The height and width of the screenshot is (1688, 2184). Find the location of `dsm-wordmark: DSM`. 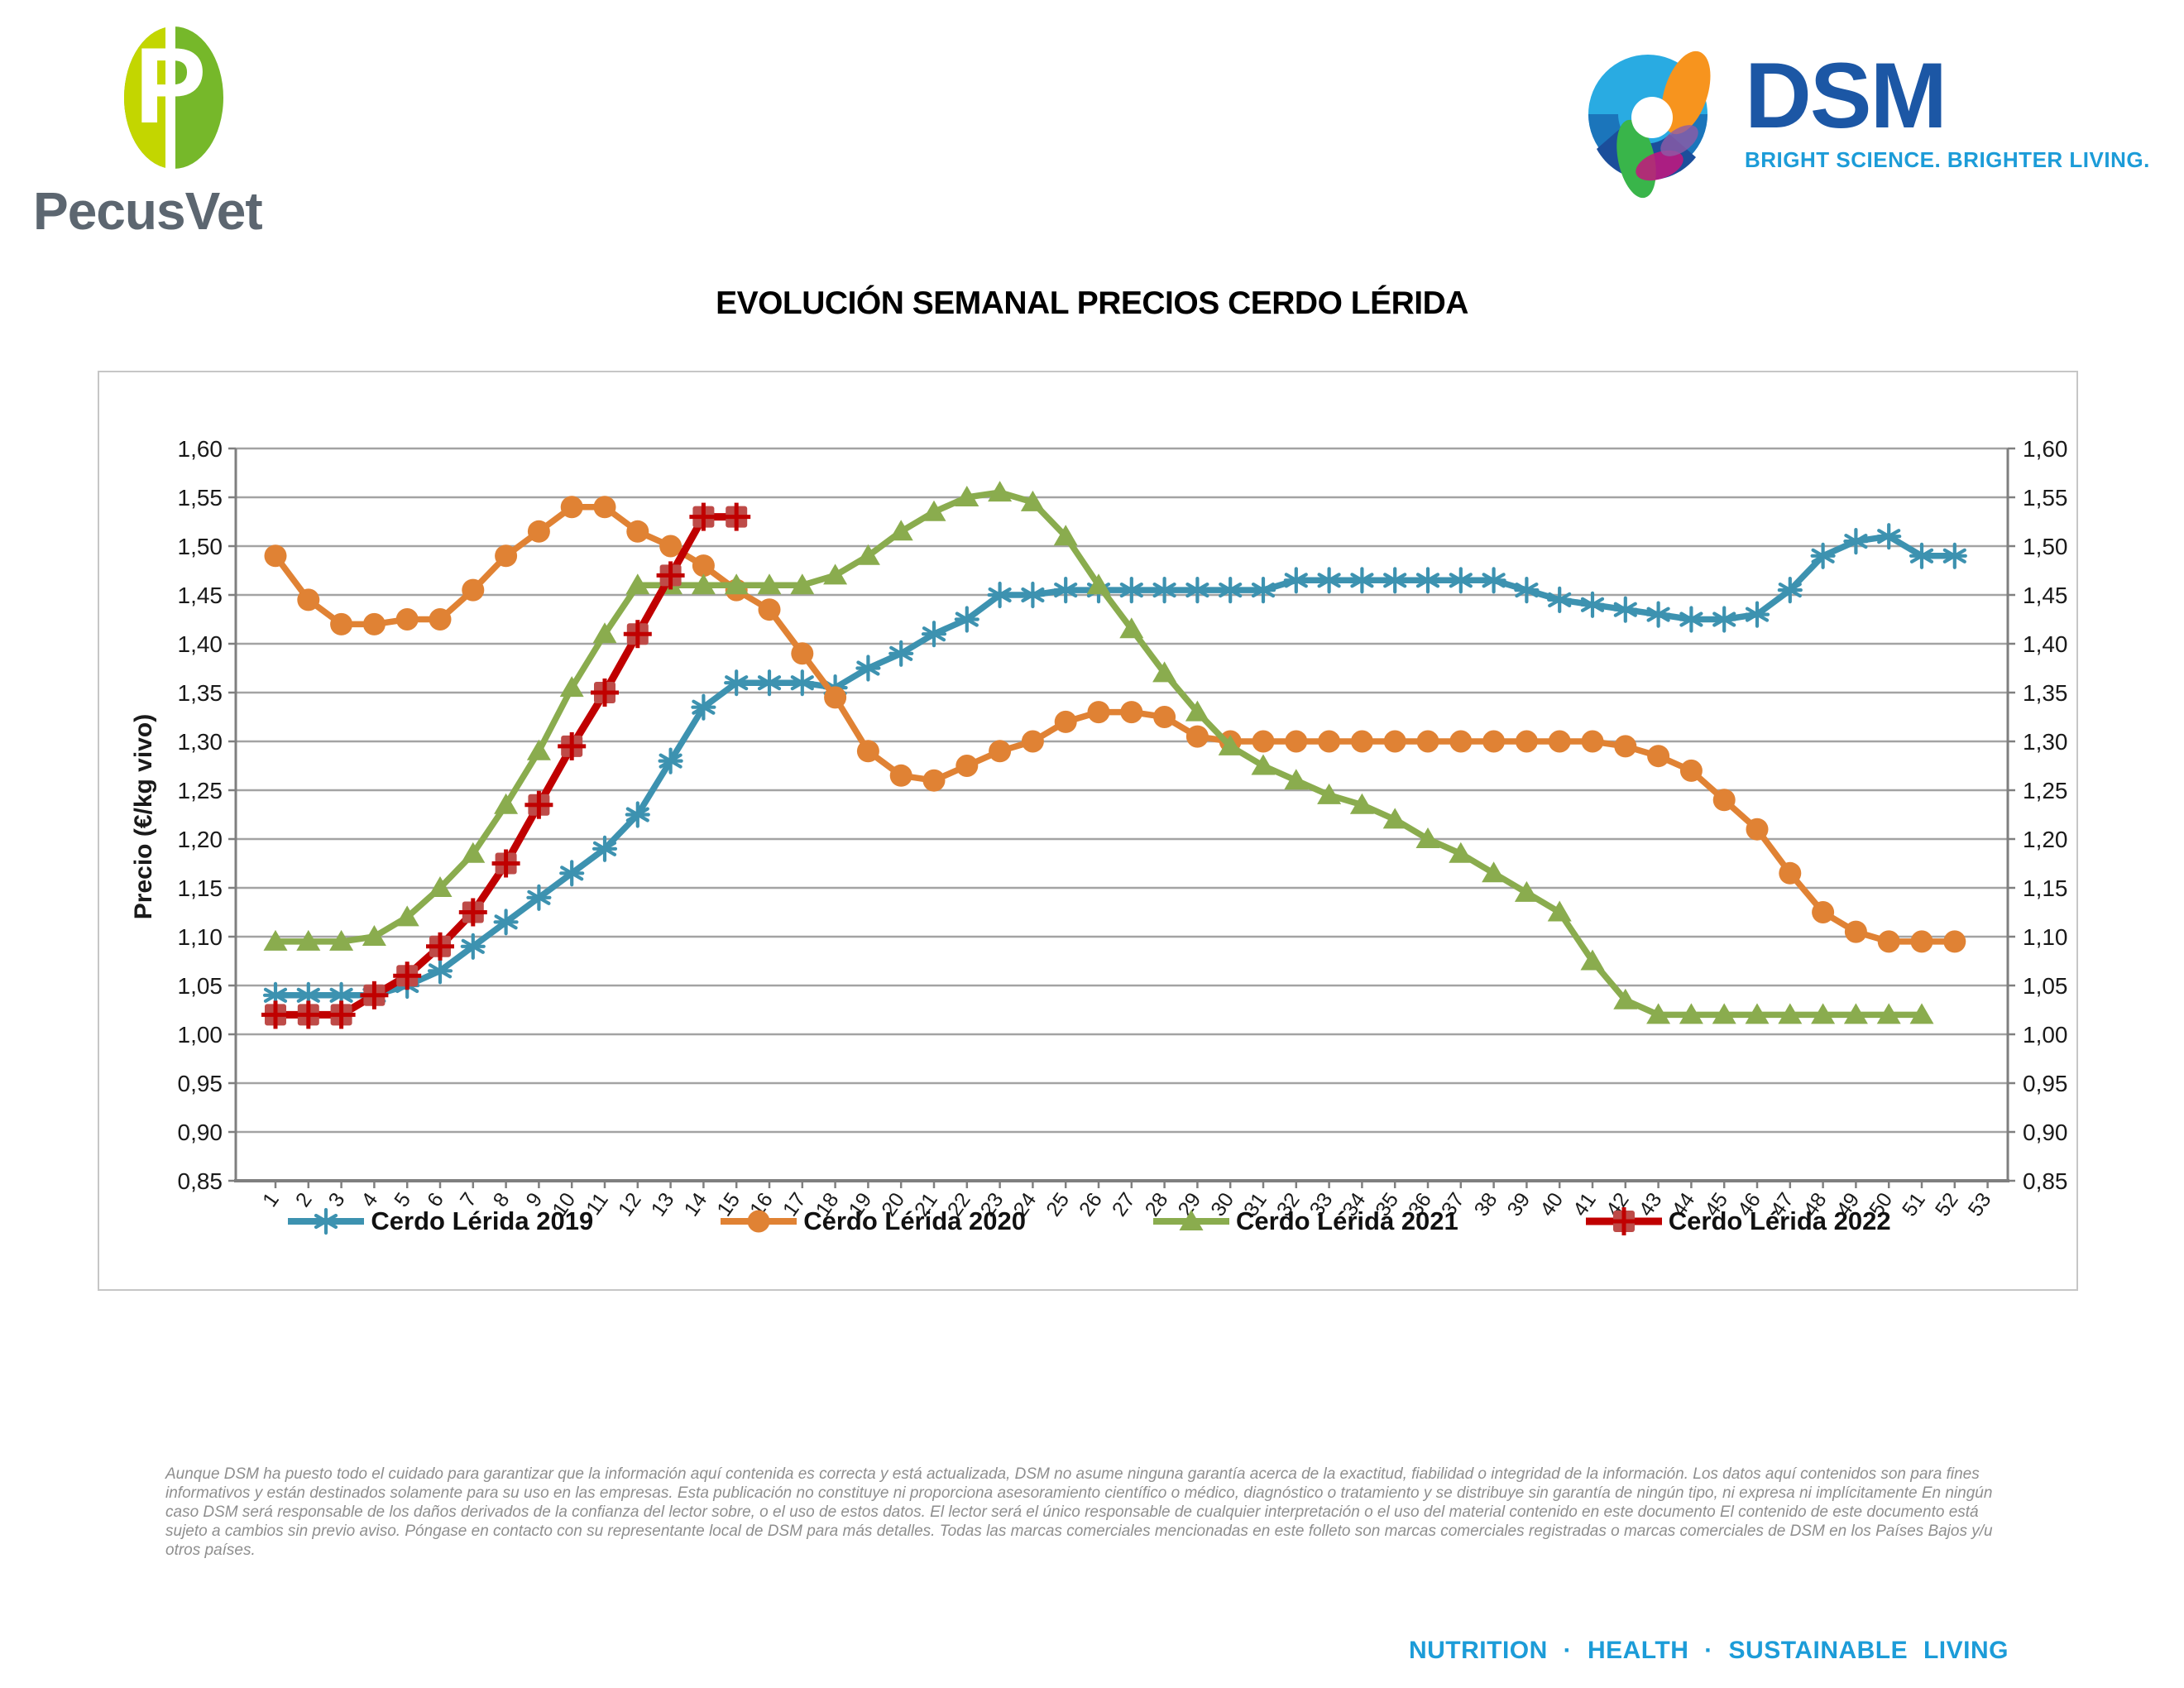

dsm-wordmark: DSM is located at coordinates (1846, 95).